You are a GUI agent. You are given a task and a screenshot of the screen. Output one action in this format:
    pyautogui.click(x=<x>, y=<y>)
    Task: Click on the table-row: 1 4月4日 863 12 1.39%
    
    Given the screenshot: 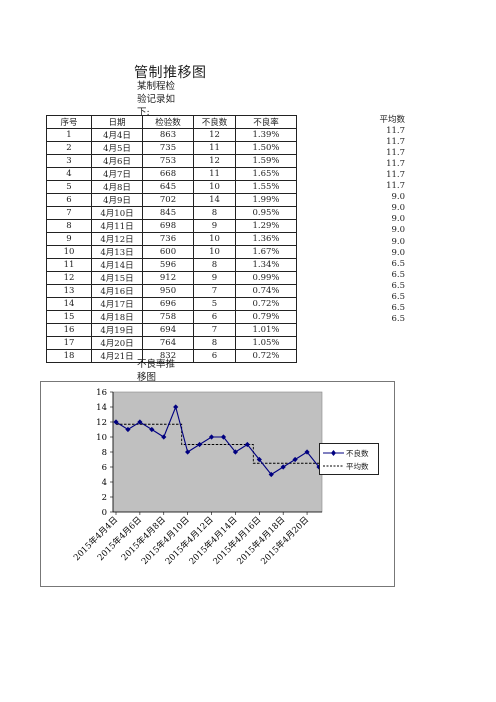 What is the action you would take?
    pyautogui.click(x=171, y=135)
    